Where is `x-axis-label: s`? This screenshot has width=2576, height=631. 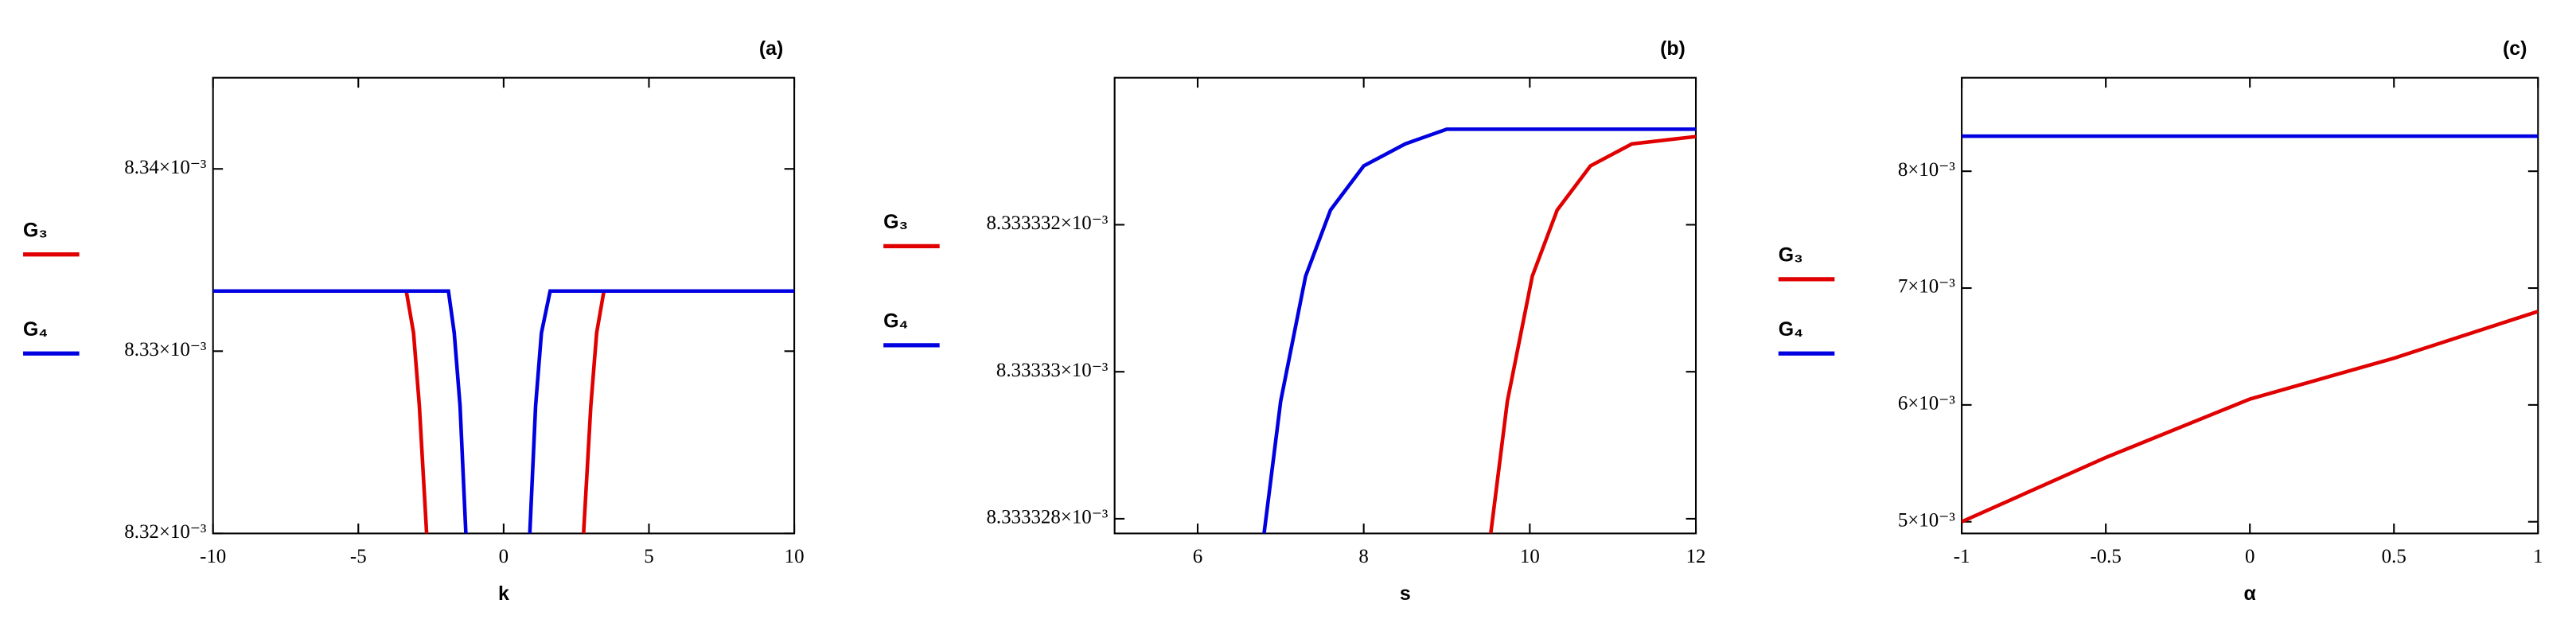 x-axis-label: s is located at coordinates (1405, 593).